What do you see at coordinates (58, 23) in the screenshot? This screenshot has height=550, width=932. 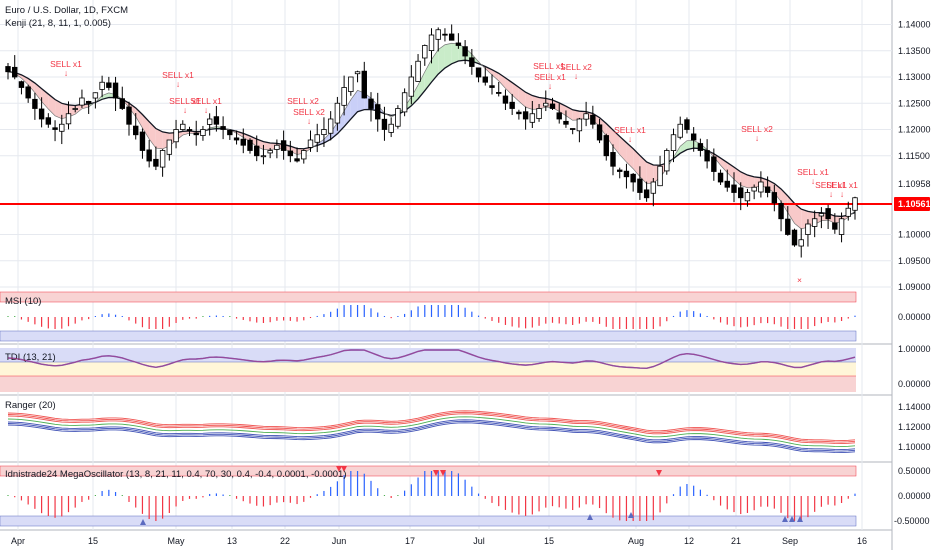 I see `indicator-label: Kenji (21, 8, 11, 1, 0.005)` at bounding box center [58, 23].